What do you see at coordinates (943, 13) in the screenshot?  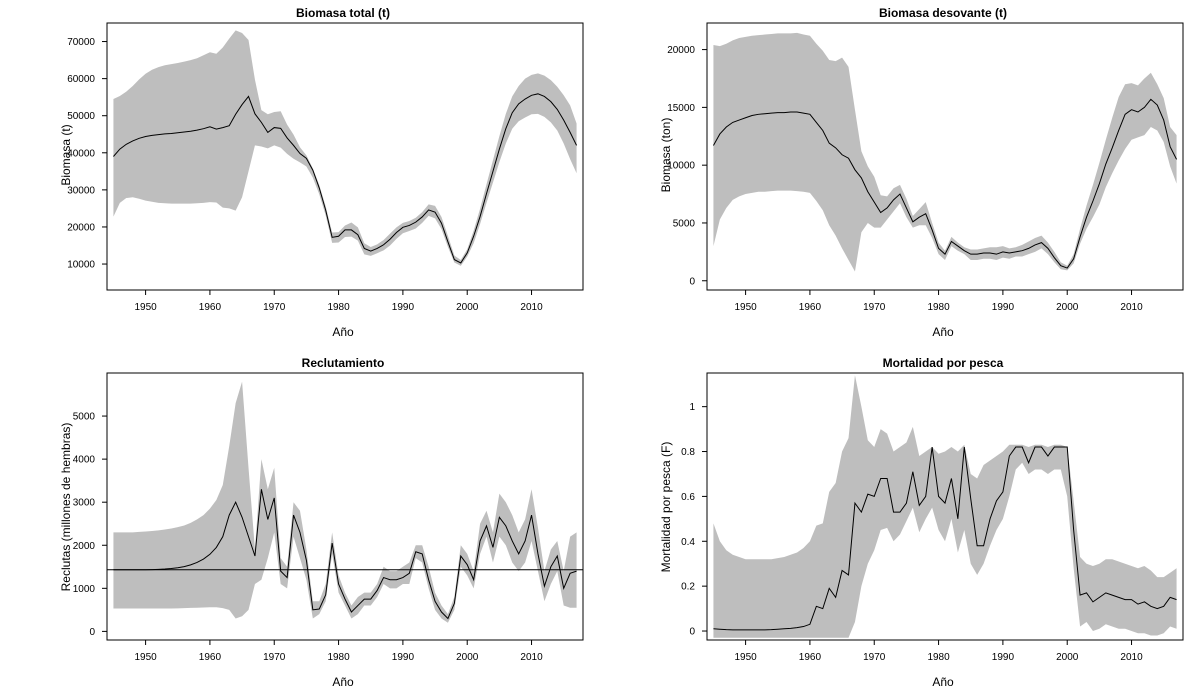 I see `panel-title: Biomasa desovante (t)` at bounding box center [943, 13].